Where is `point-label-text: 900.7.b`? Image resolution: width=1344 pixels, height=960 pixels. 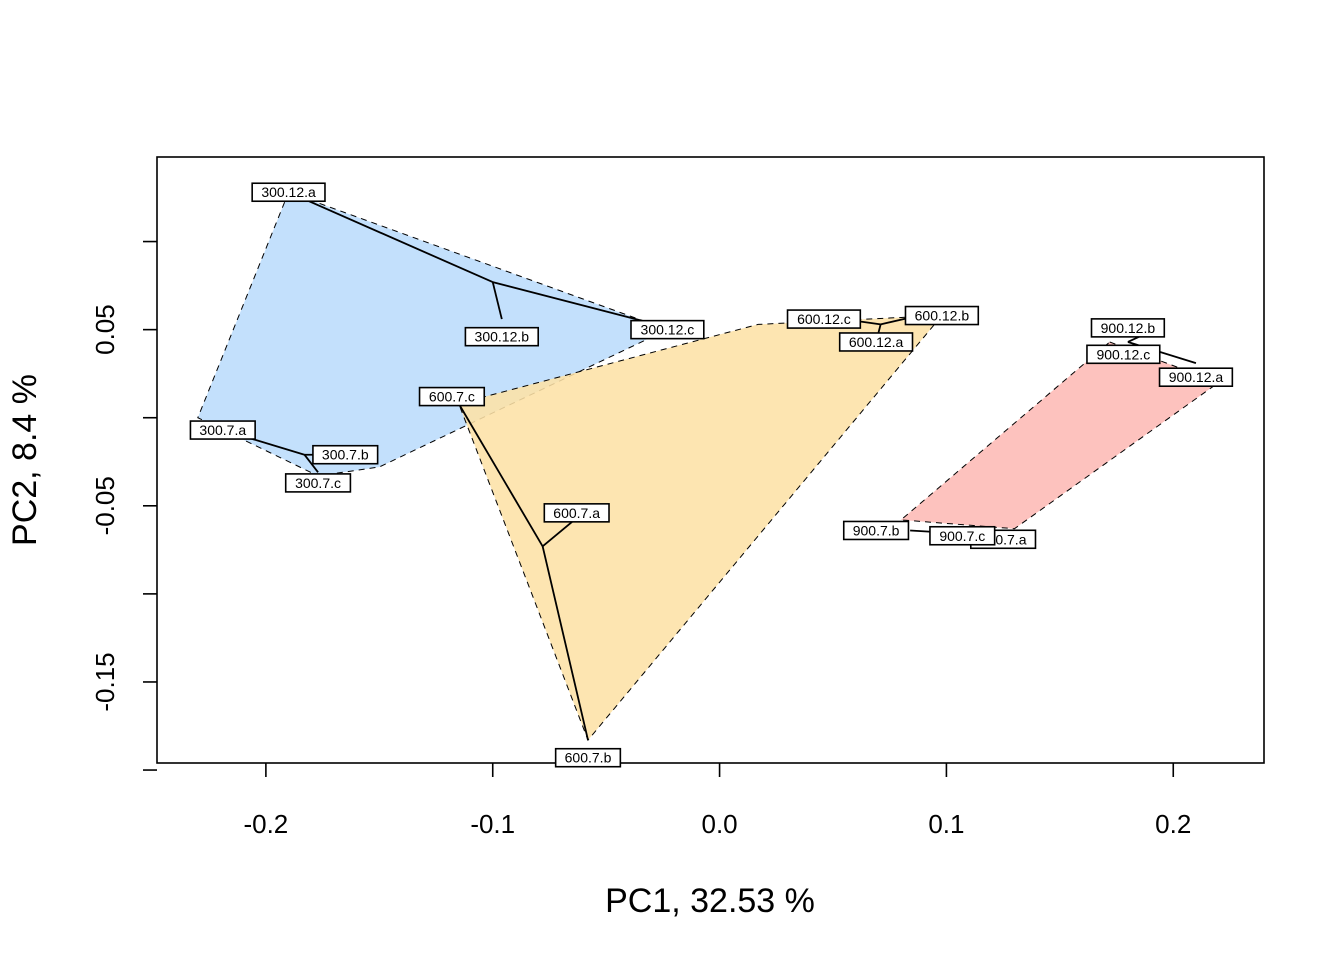
point-label-text: 900.7.b is located at coordinates (876, 530).